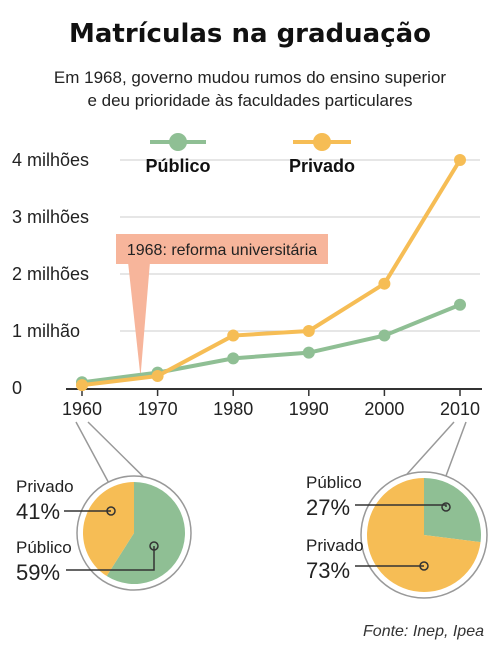 The height and width of the screenshot is (654, 500). I want to click on series-privado-point-1980, so click(233, 335).